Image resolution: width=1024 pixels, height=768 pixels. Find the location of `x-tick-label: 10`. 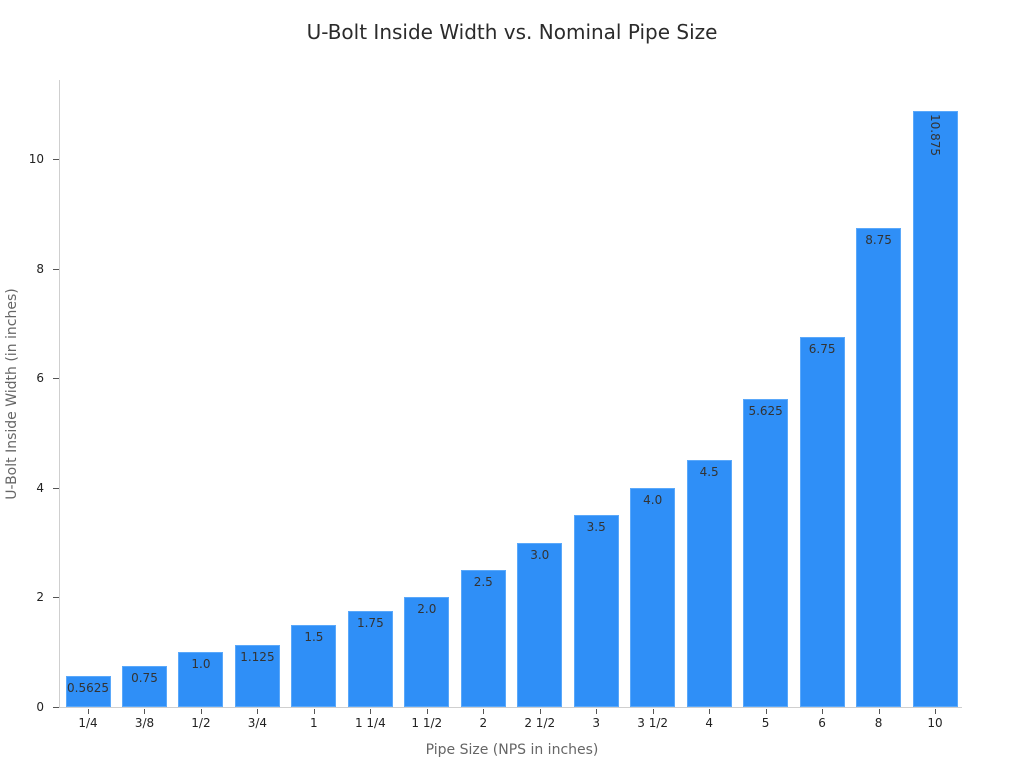

x-tick-label: 10 is located at coordinates (935, 723).